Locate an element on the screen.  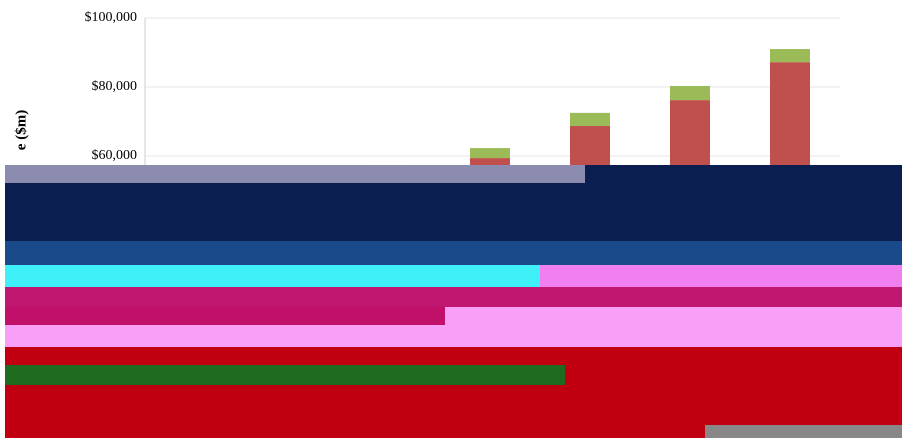
y-tick-label: $100,000 is located at coordinates (111, 17).